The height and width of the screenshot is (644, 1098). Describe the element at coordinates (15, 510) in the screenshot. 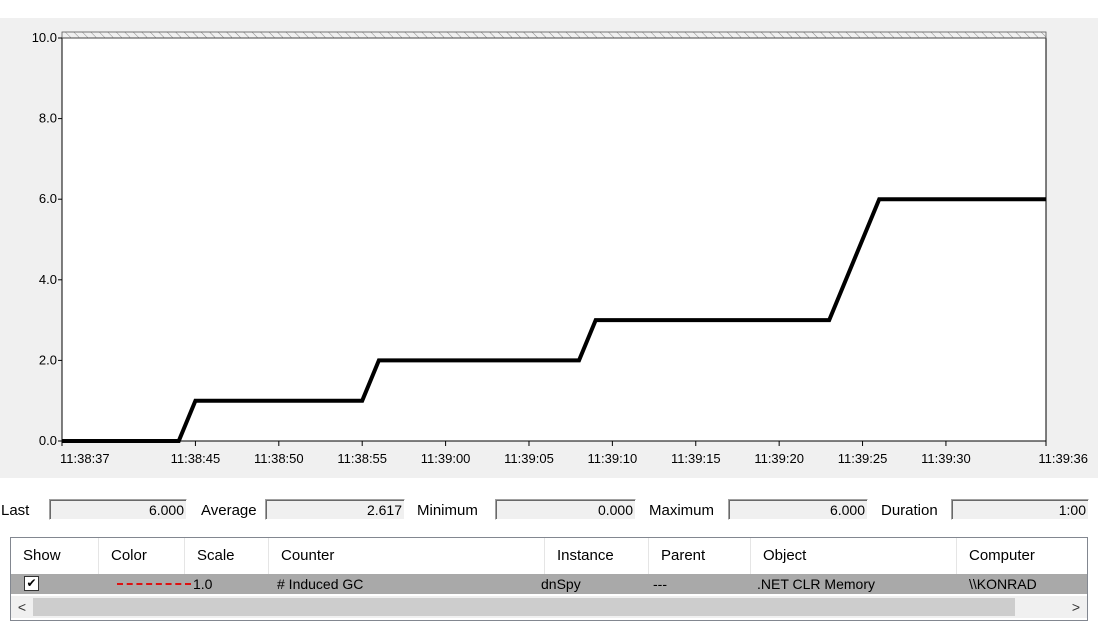

I see `last-label: Last` at that location.